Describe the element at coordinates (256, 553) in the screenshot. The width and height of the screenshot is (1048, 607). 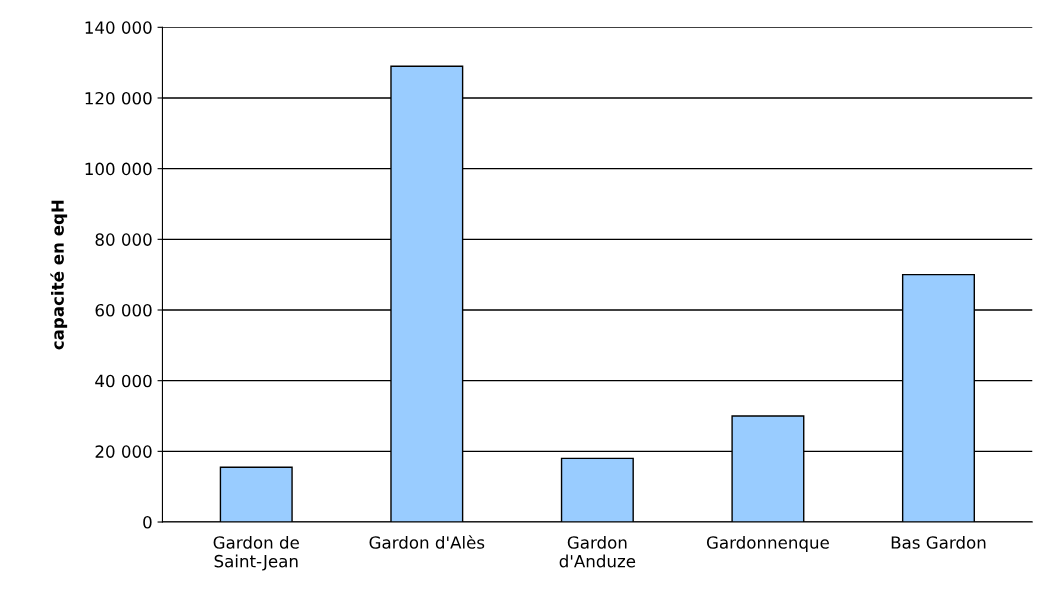
I see `x-tick-label: Gardon de Saint-Jean` at that location.